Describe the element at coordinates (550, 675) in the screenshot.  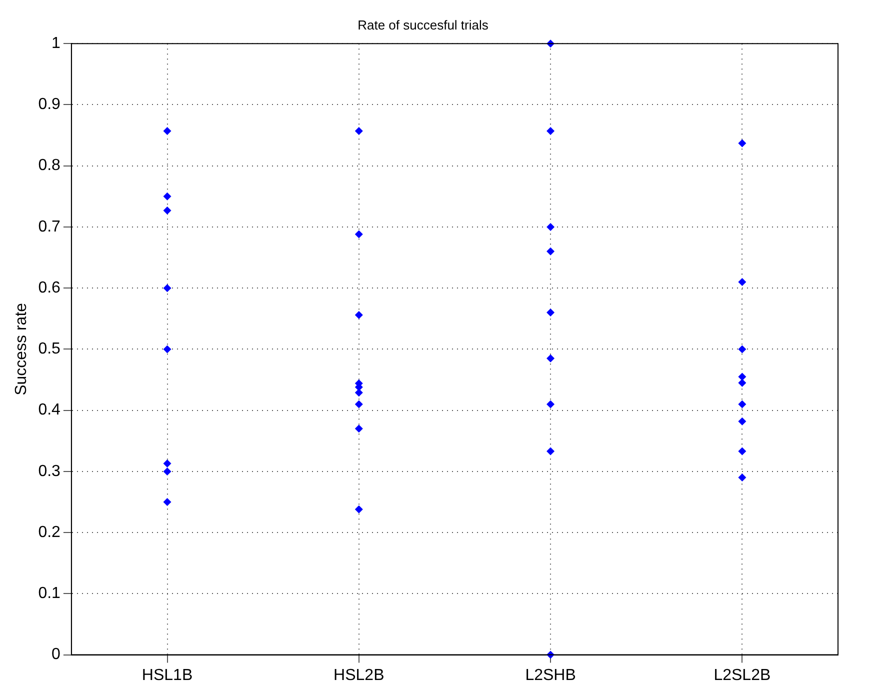
I see `x-tick-label: L2SHB` at that location.